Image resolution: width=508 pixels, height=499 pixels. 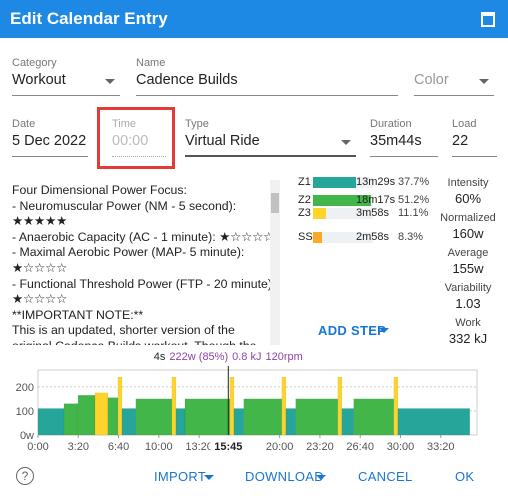 What do you see at coordinates (401, 447) in the screenshot?
I see `x-tick-label: 30:00` at bounding box center [401, 447].